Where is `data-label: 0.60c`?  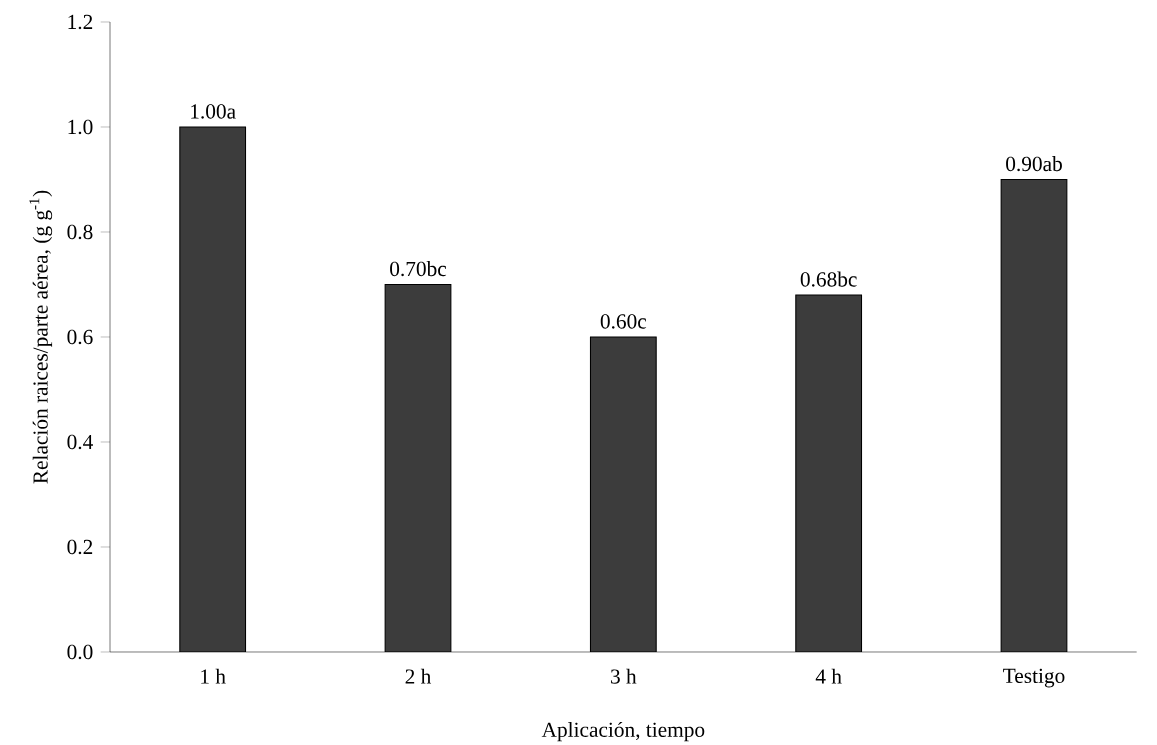 data-label: 0.60c is located at coordinates (623, 321).